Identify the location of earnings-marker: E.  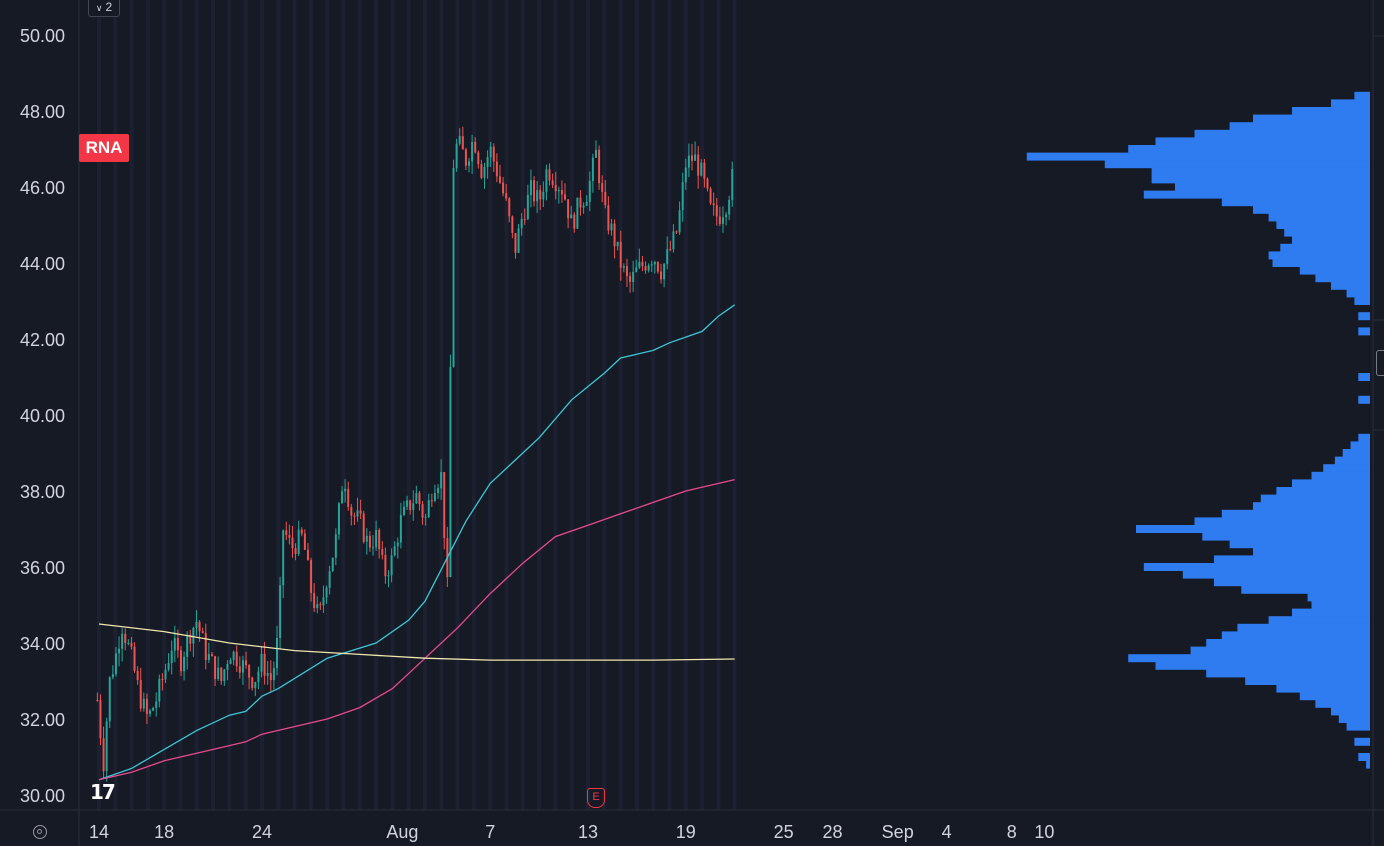
(596, 798).